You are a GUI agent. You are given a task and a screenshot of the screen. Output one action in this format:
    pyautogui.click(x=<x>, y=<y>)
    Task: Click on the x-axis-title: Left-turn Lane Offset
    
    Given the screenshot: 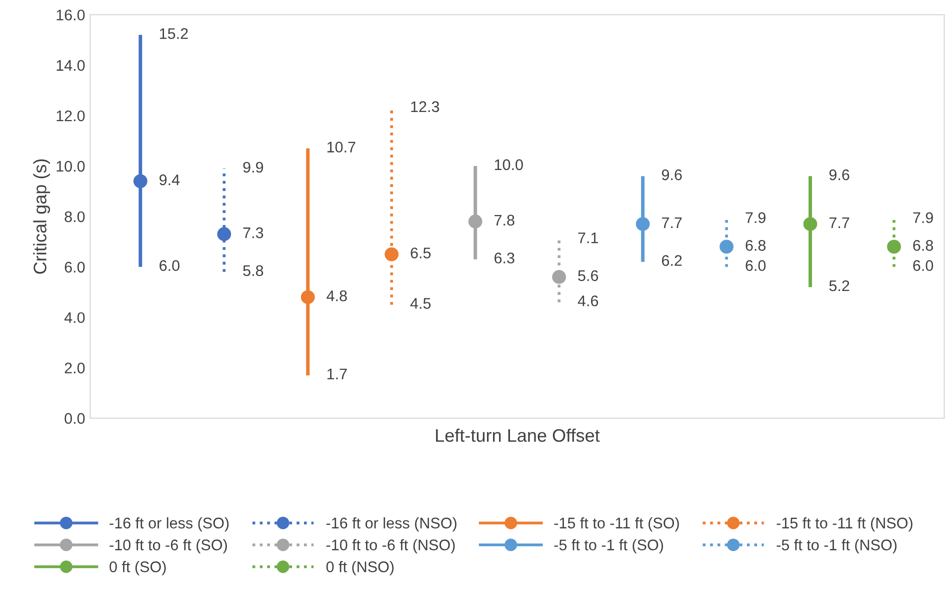 What is the action you would take?
    pyautogui.click(x=518, y=435)
    